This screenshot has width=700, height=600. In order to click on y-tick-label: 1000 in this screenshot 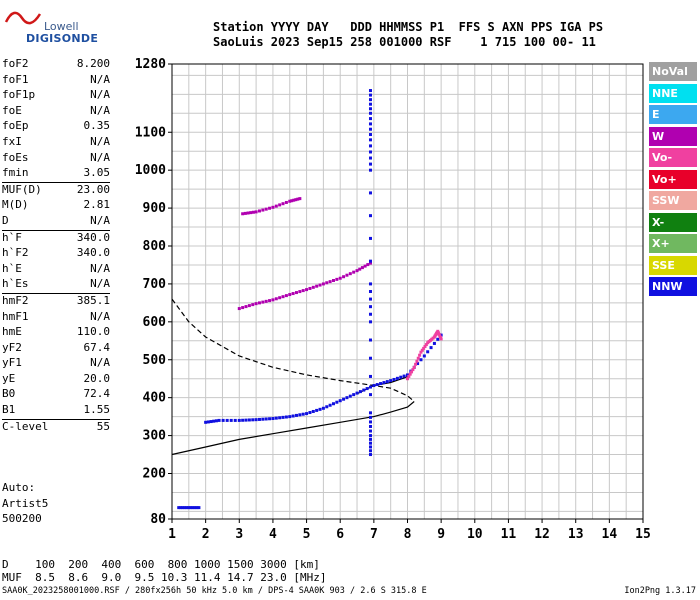, I will do `click(150, 170)`.